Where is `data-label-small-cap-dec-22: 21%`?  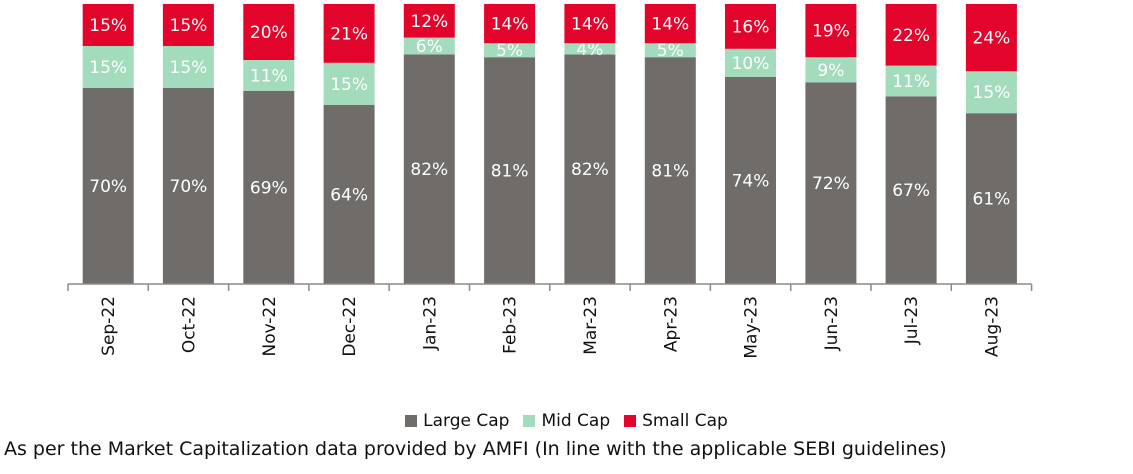
data-label-small-cap-dec-22: 21% is located at coordinates (349, 34).